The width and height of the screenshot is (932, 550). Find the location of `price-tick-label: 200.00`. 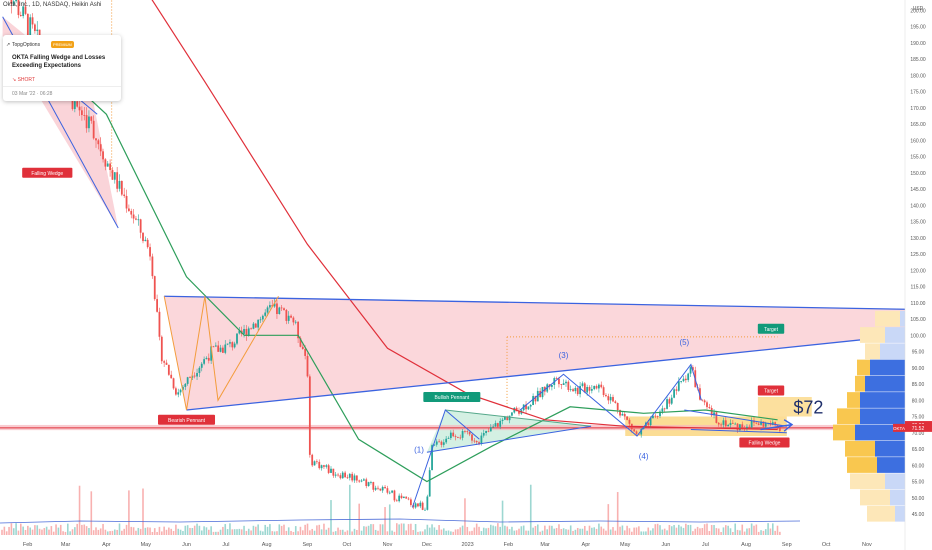

price-tick-label: 200.00 is located at coordinates (918, 11).